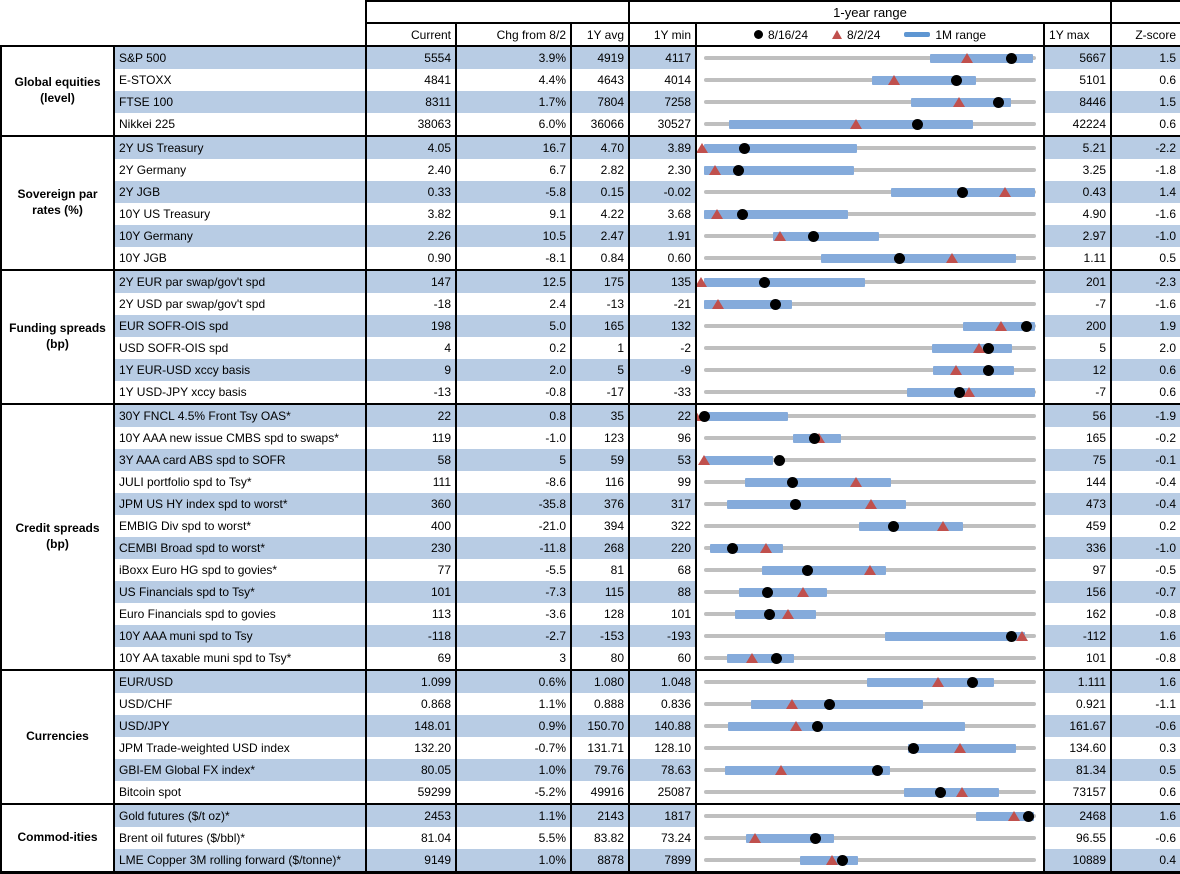 The width and height of the screenshot is (1180, 874). Describe the element at coordinates (662, 592) in the screenshot. I see `1y-min-value: 88` at that location.